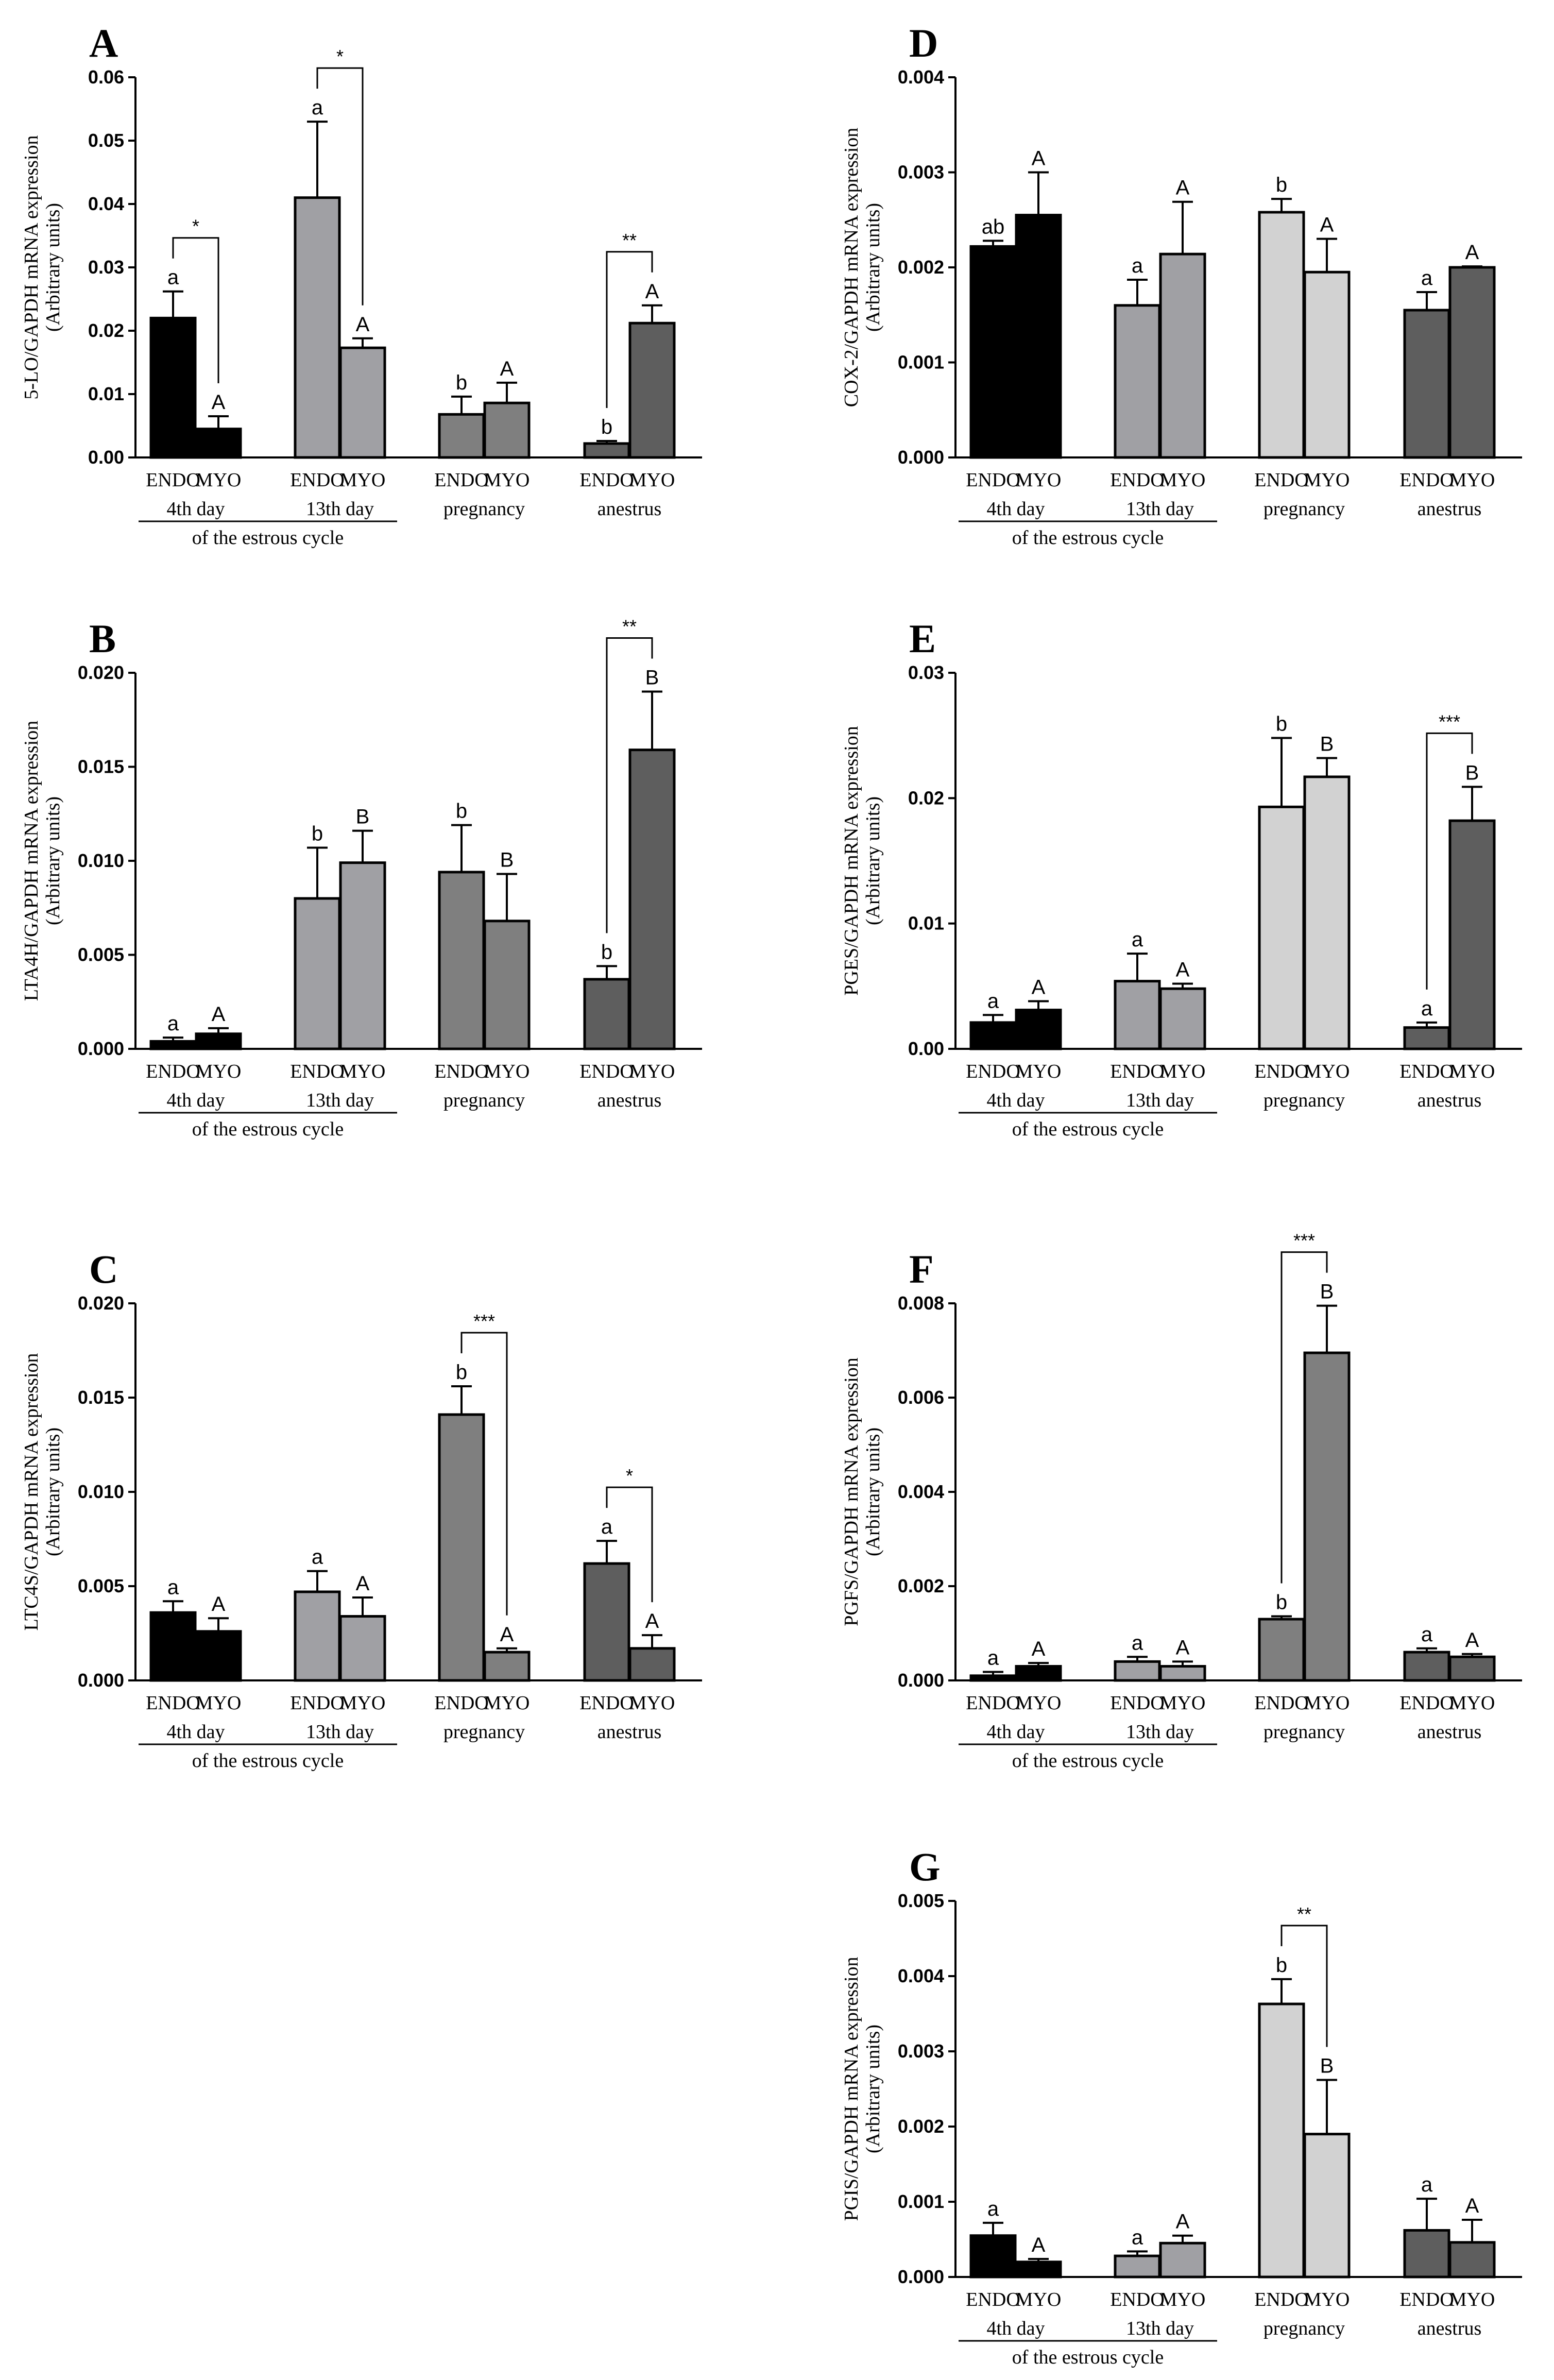 The height and width of the screenshot is (2380, 1554). What do you see at coordinates (340, 1732) in the screenshot?
I see `group-label: 13th day` at bounding box center [340, 1732].